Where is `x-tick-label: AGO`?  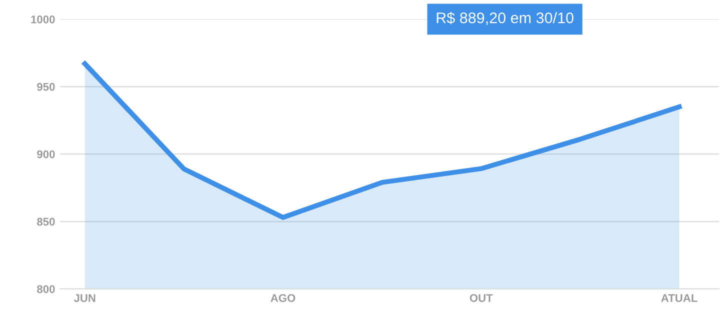 x-tick-label: AGO is located at coordinates (283, 298).